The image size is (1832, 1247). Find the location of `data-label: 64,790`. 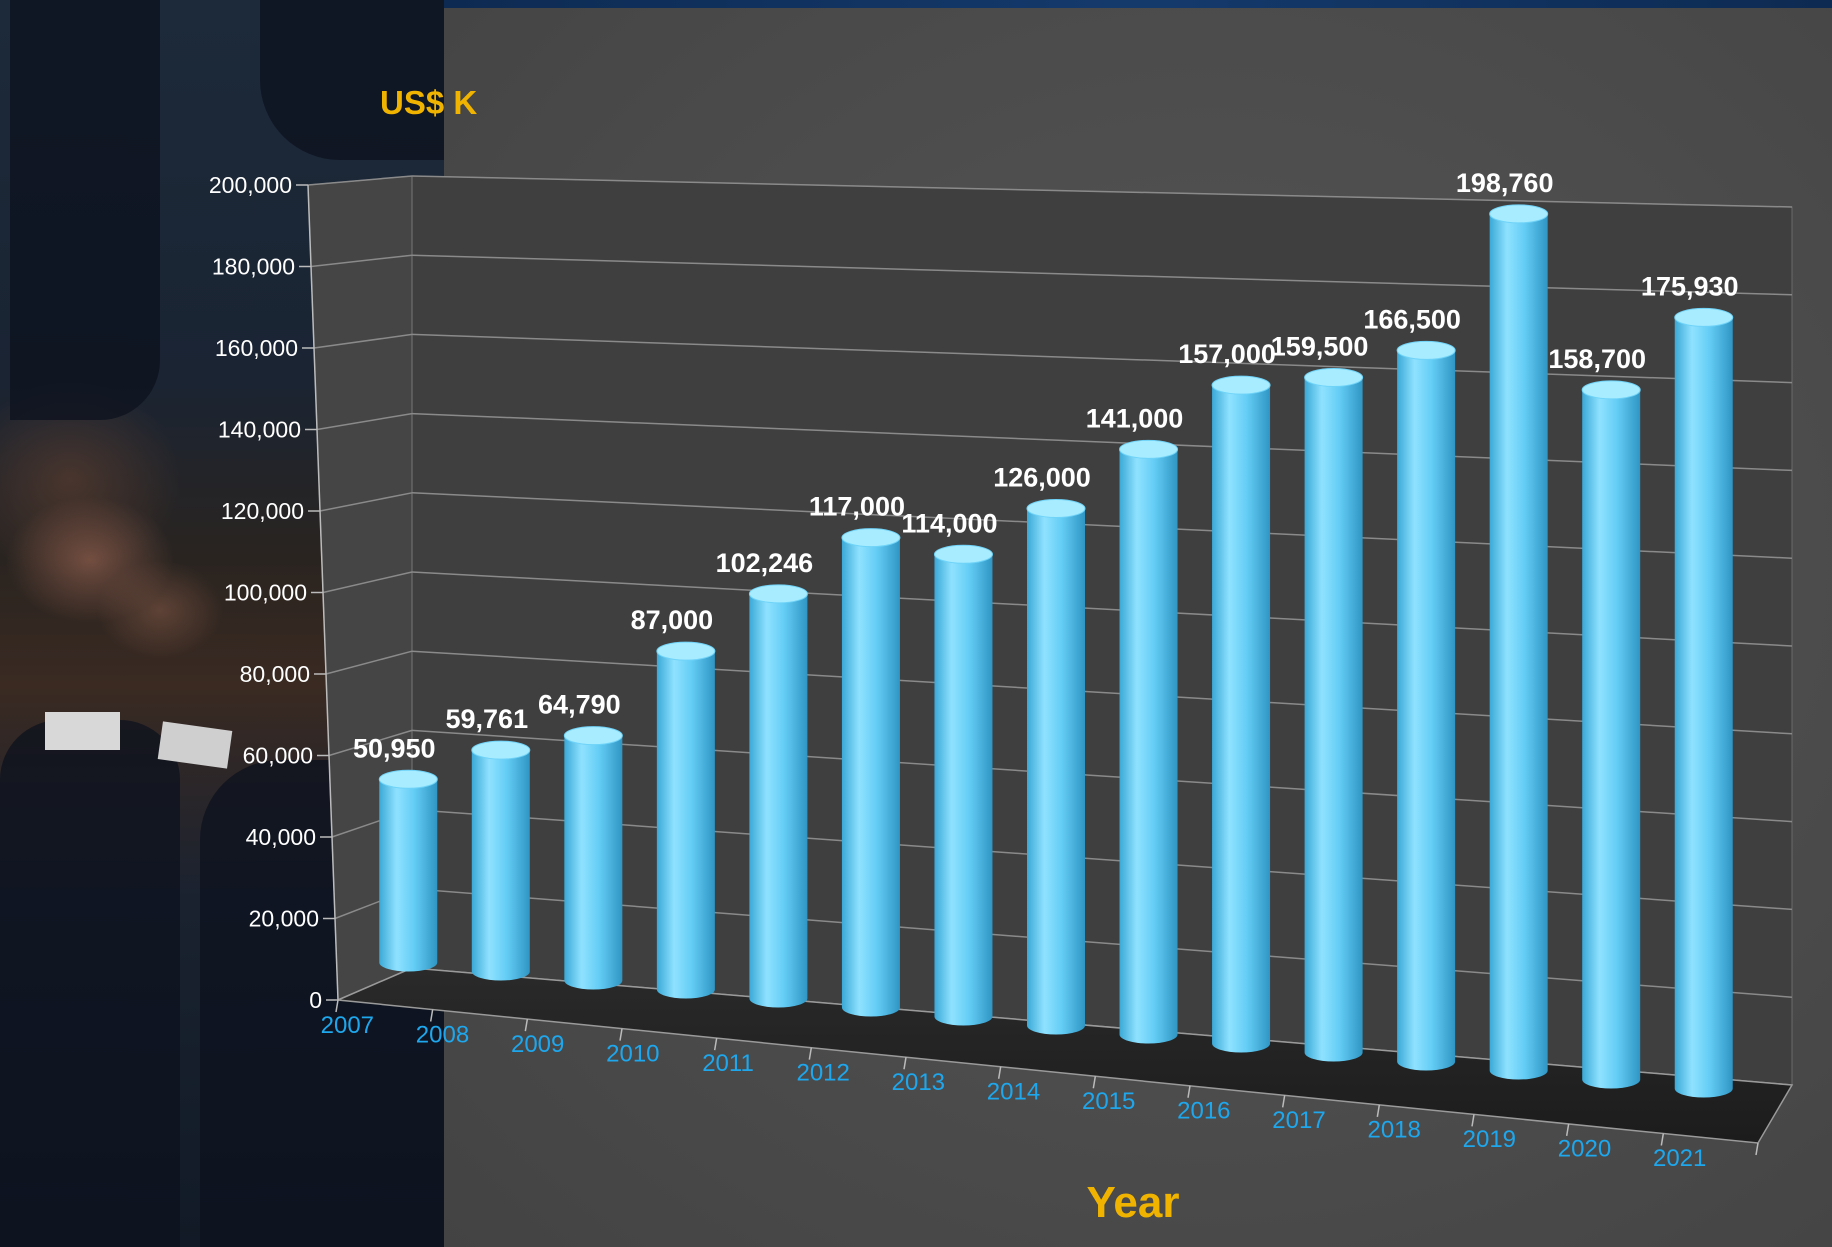

data-label: 64,790 is located at coordinates (579, 705).